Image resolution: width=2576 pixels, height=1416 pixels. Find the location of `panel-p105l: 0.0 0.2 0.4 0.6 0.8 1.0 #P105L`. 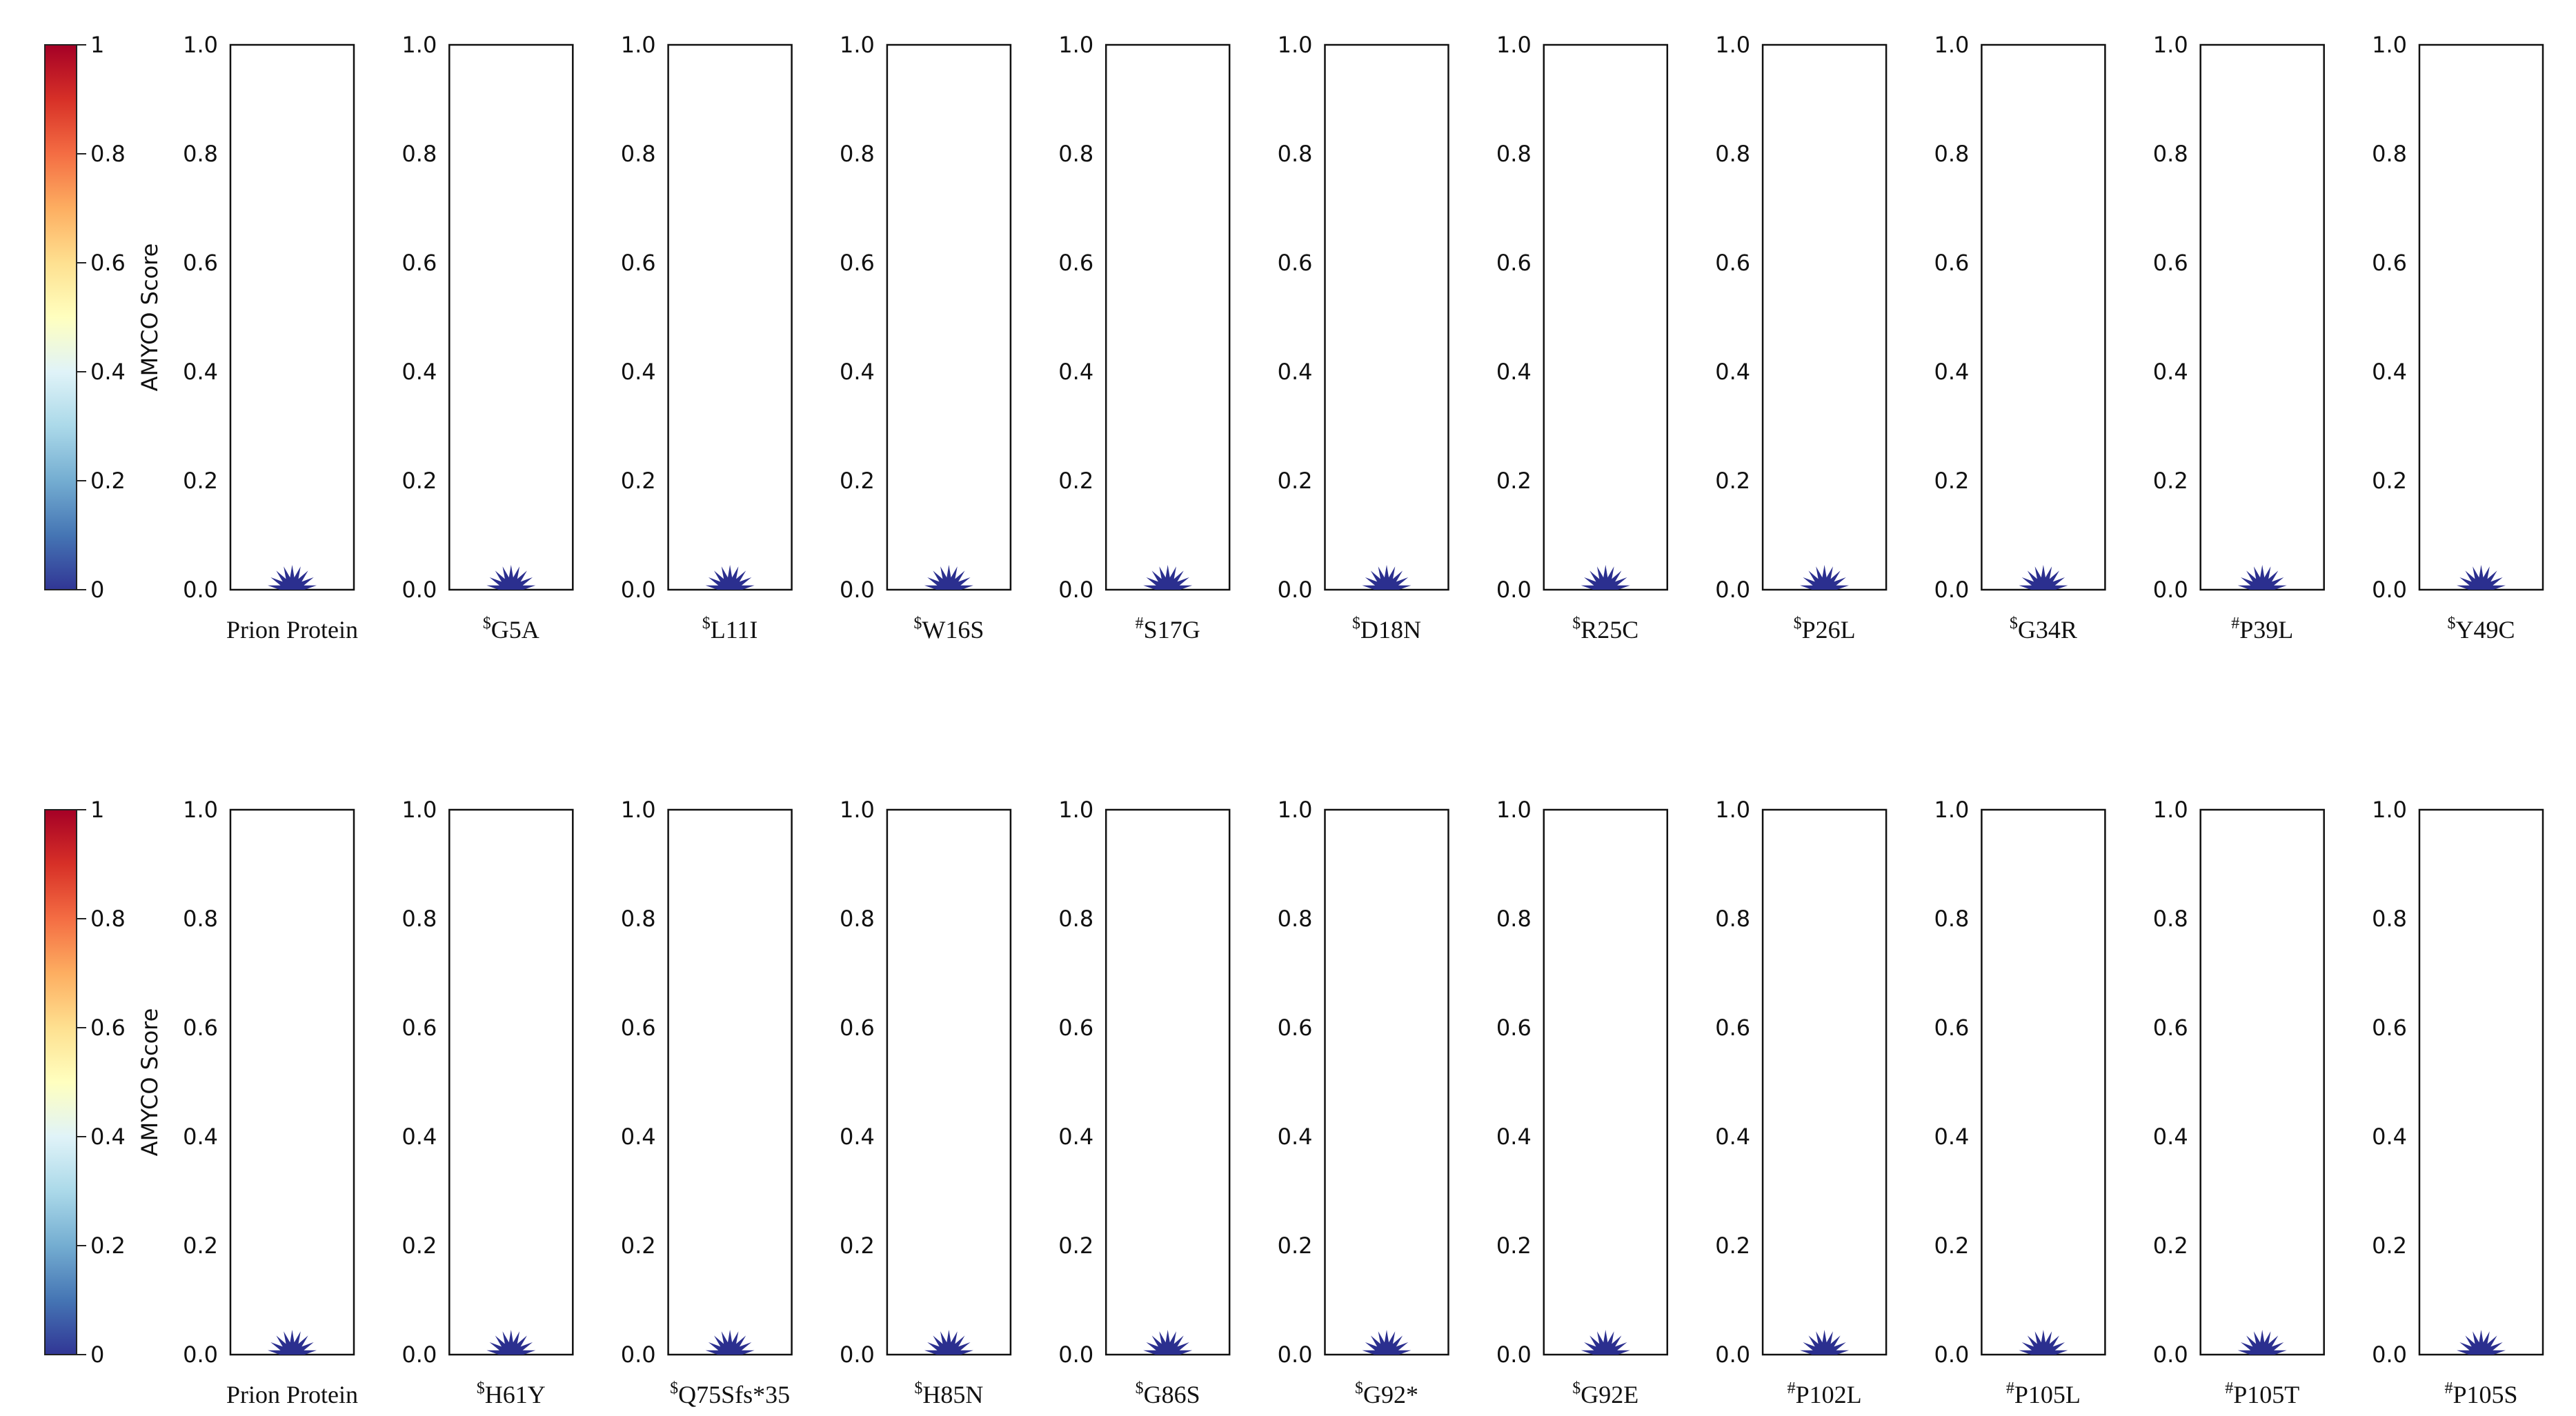

panel-p105l: 0.0 0.2 0.4 0.6 0.8 1.0 #P105L is located at coordinates (2020, 1102).